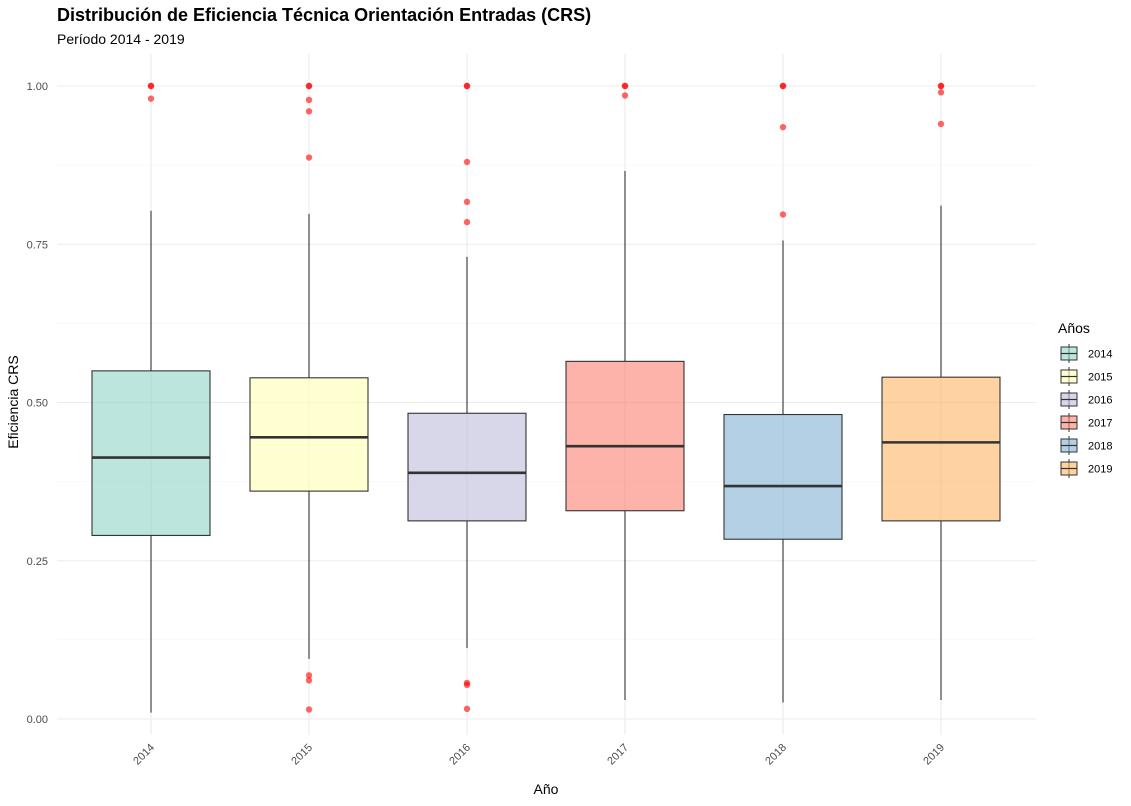 The height and width of the screenshot is (806, 1131). What do you see at coordinates (783, 392) in the screenshot?
I see `box-2018` at bounding box center [783, 392].